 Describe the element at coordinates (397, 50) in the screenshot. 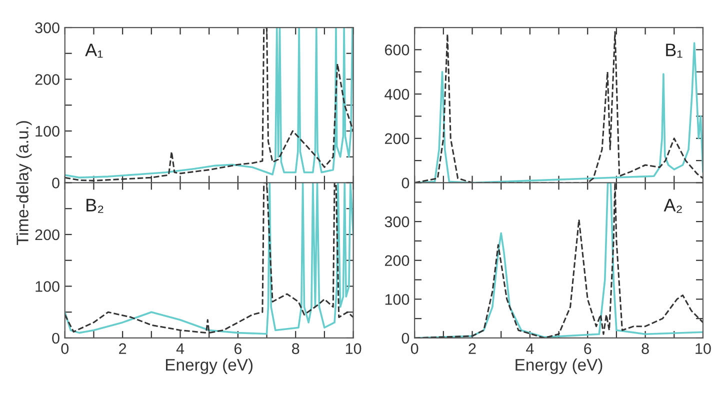

I see `y-tick-label: 600` at that location.